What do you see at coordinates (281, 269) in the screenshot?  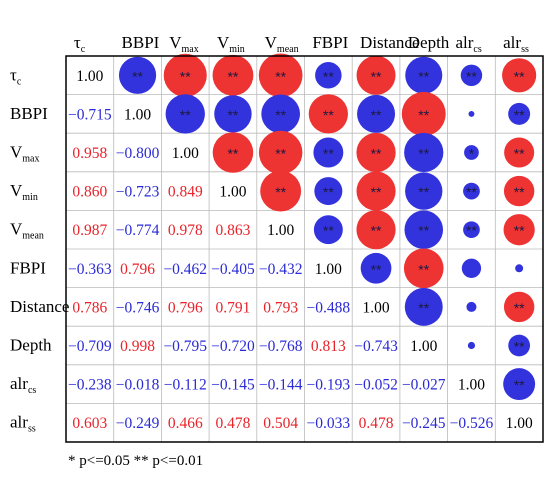 I see `coefficient-value: −0.432` at bounding box center [281, 269].